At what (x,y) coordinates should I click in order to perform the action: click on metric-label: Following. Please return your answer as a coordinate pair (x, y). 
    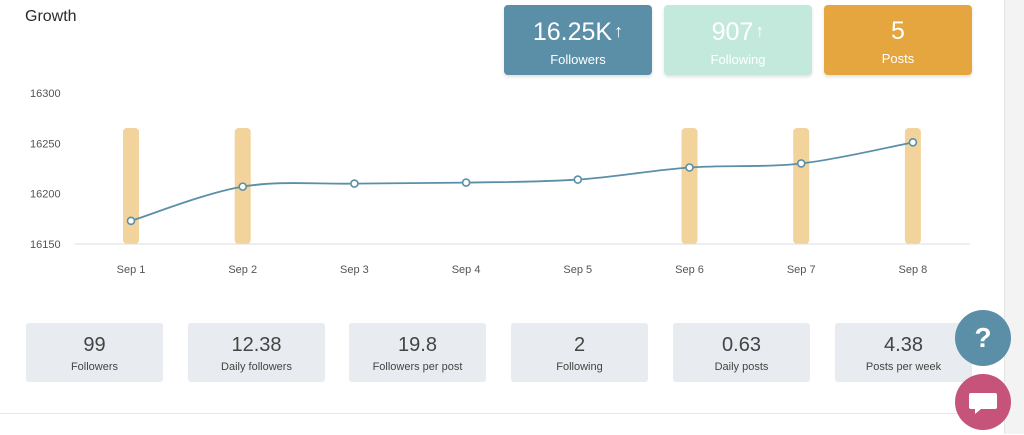
    Looking at the image, I should click on (579, 367).